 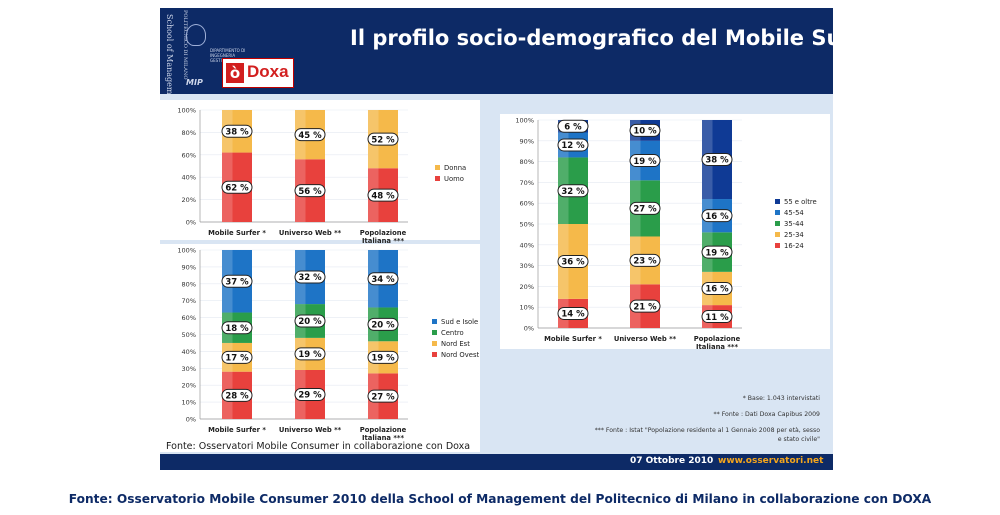 What do you see at coordinates (268, 71) in the screenshot?
I see `doxa-wordmark: Doxa` at bounding box center [268, 71].